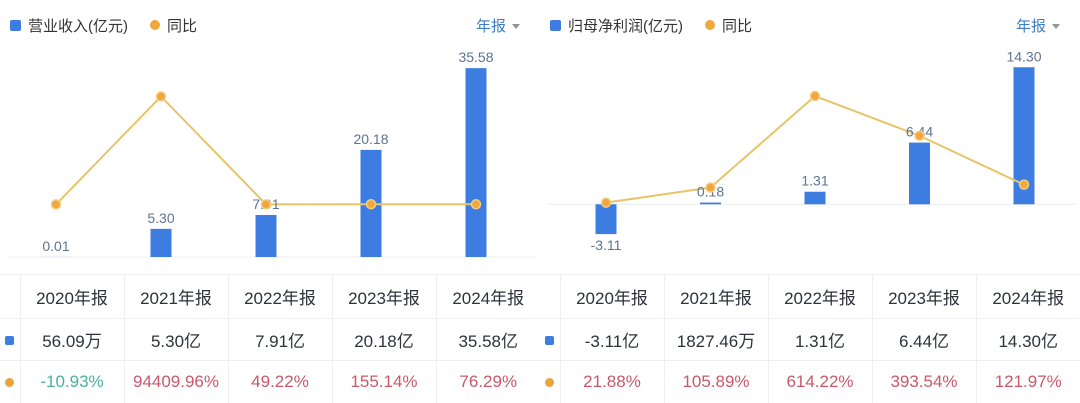 The image size is (1080, 403). I want to click on revenue-legend: 营业收入(亿元) 同比, so click(103, 25).